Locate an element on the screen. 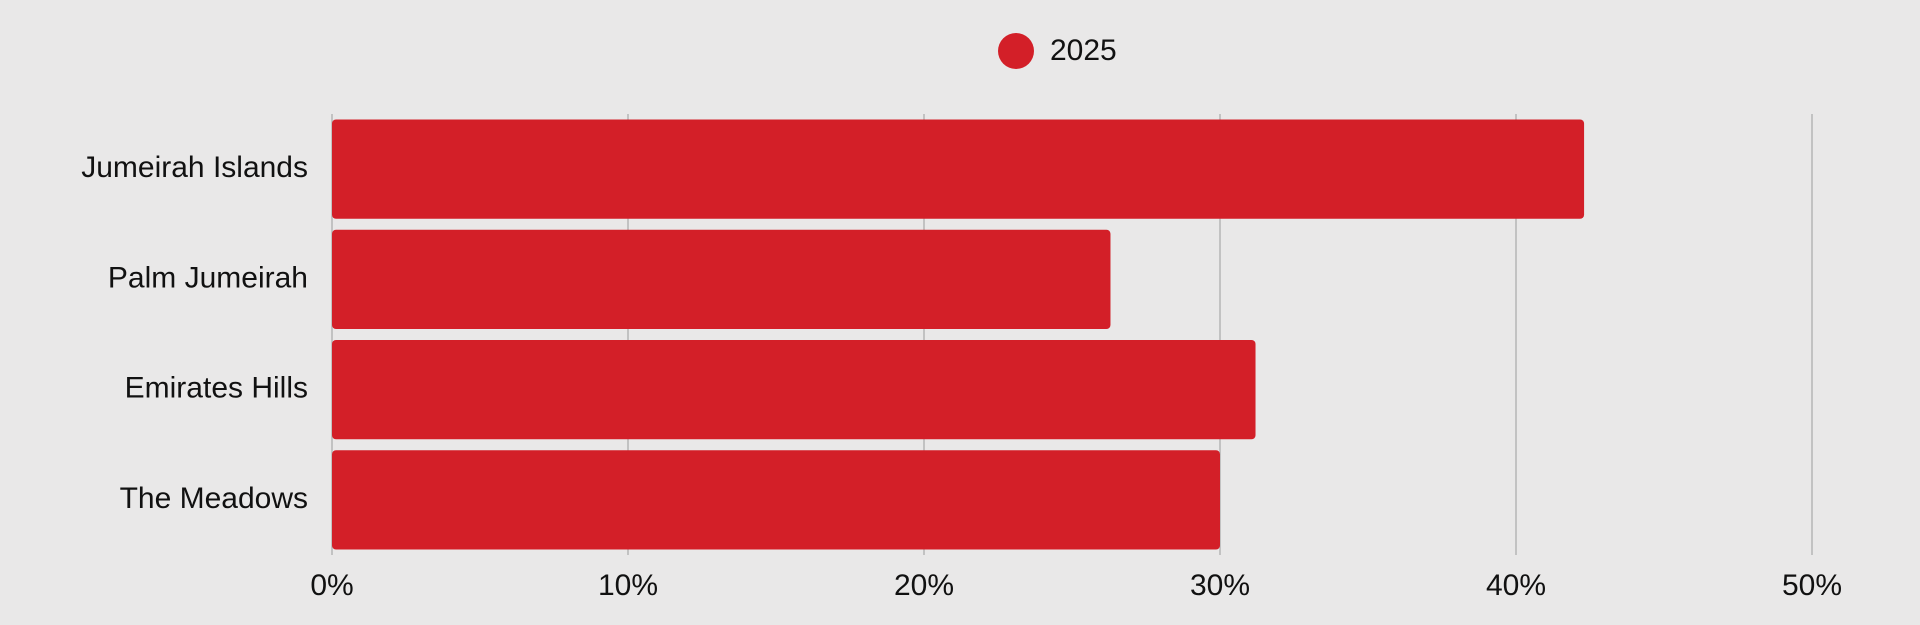 The height and width of the screenshot is (625, 1920). x-tick-label: 20% is located at coordinates (924, 585).